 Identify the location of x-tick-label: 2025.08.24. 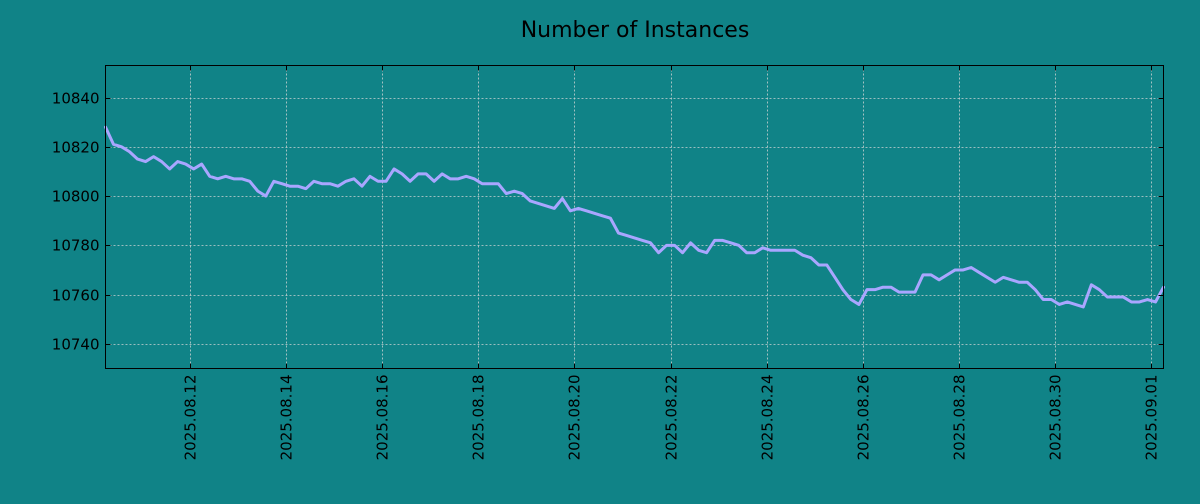
(768, 418).